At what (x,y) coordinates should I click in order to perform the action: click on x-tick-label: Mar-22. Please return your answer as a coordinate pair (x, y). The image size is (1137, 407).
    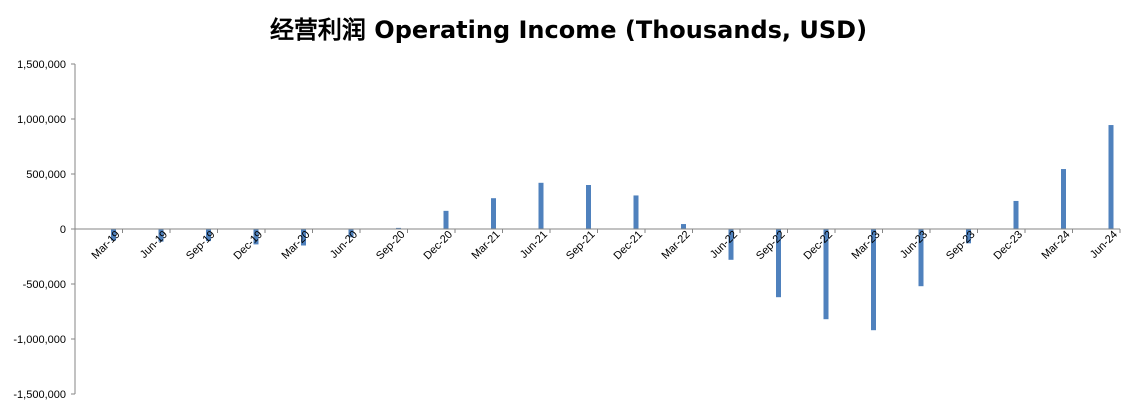
    Looking at the image, I should click on (675, 245).